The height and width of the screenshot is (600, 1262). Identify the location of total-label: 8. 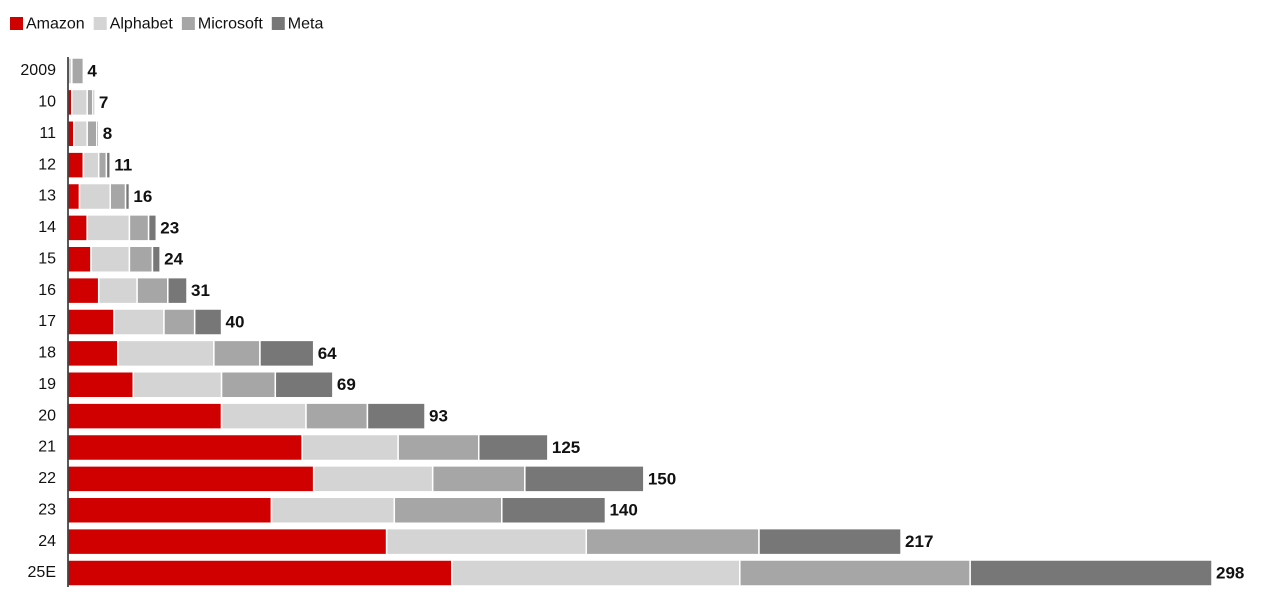
(107, 133).